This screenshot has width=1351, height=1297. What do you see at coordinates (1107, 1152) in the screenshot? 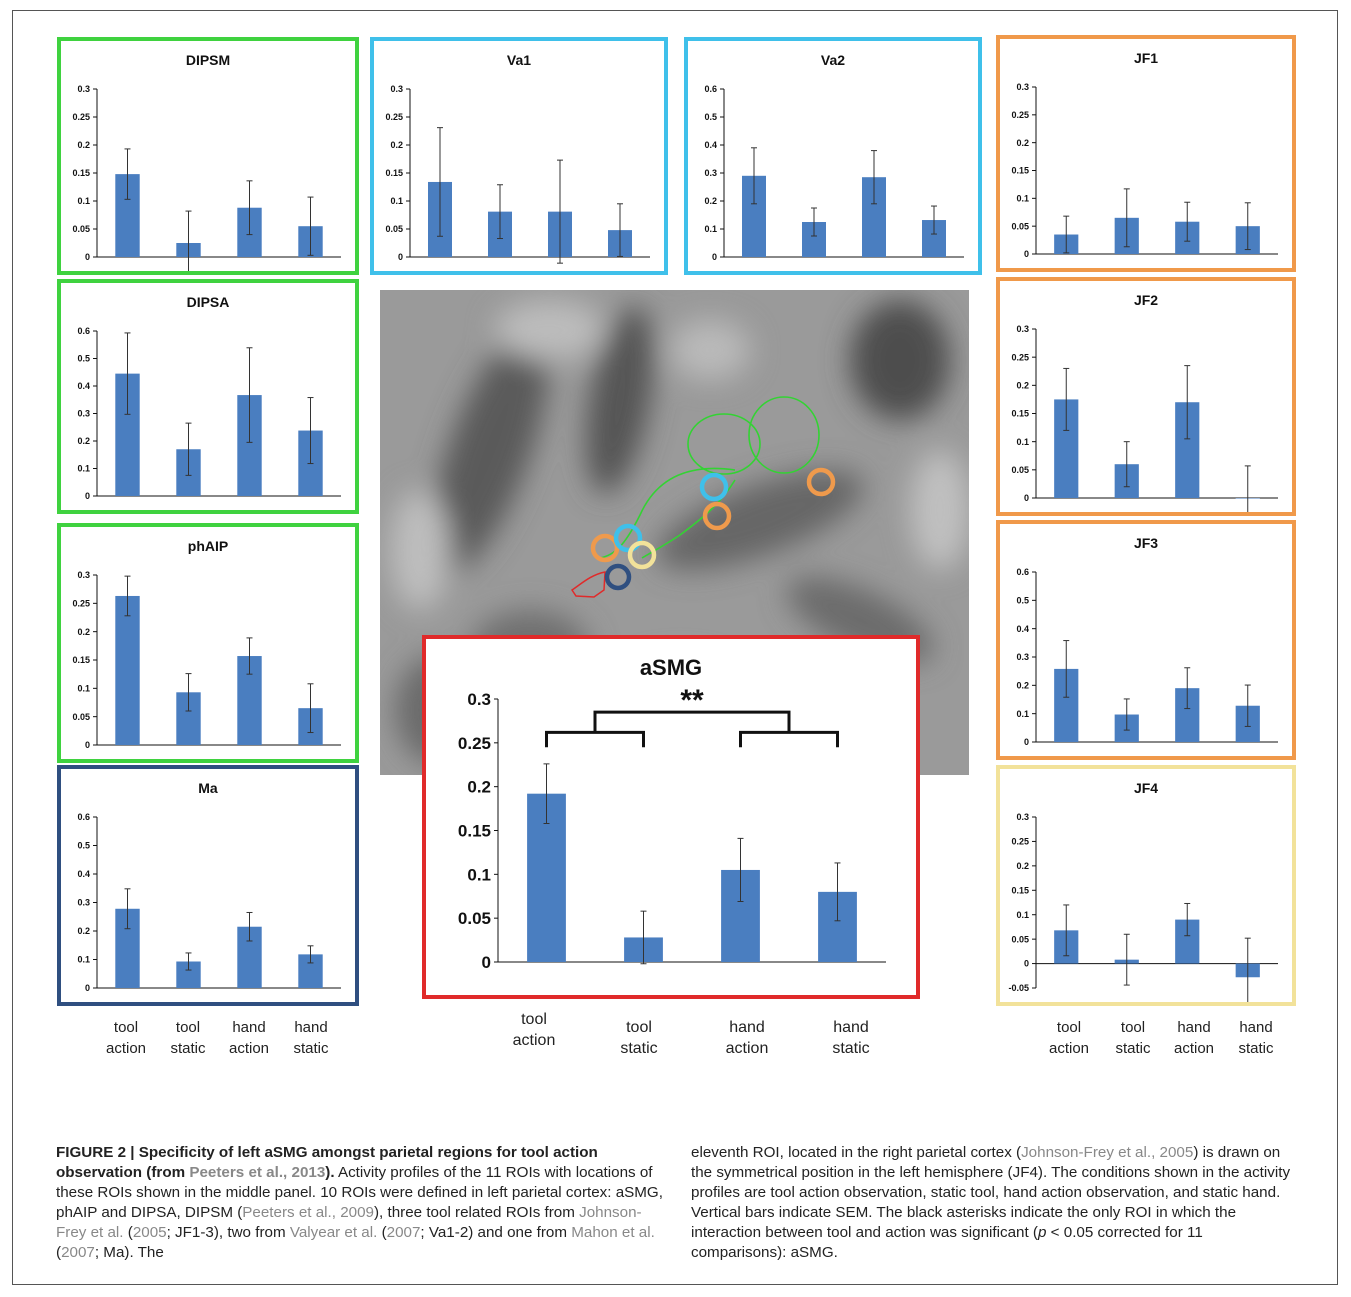
I see `ref-link: Johnson-Frey et al., 2005` at bounding box center [1107, 1152].